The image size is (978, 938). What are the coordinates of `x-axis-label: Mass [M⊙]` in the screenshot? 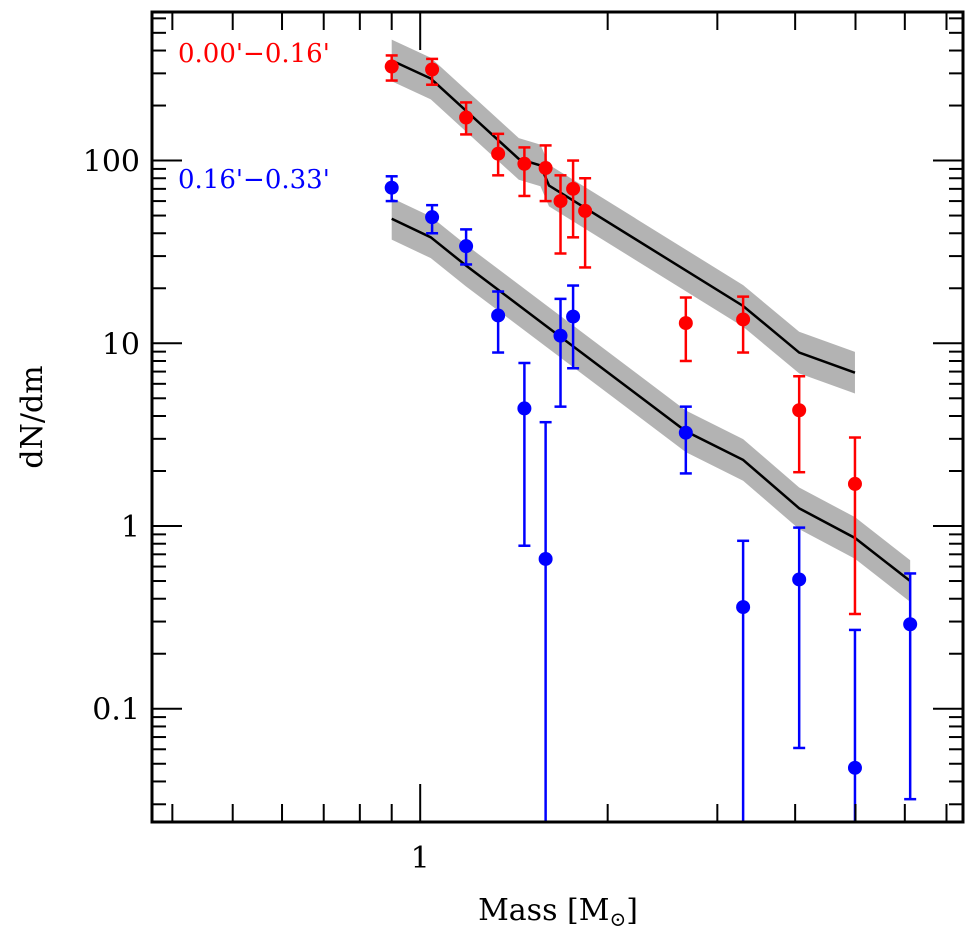 It's located at (558, 912).